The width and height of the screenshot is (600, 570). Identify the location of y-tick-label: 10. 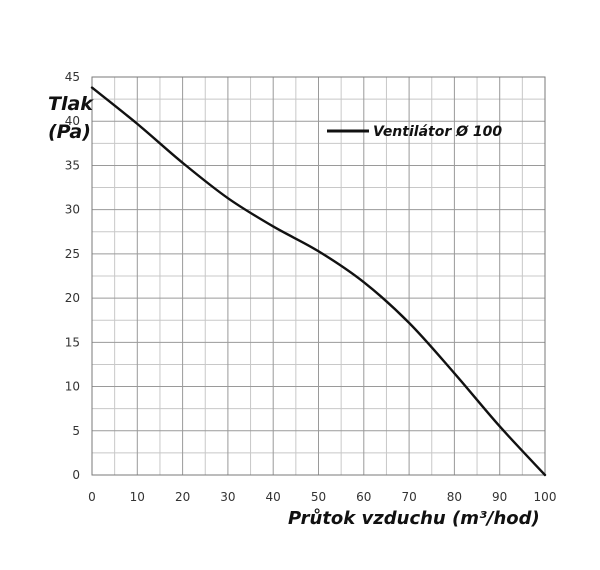
(72, 387).